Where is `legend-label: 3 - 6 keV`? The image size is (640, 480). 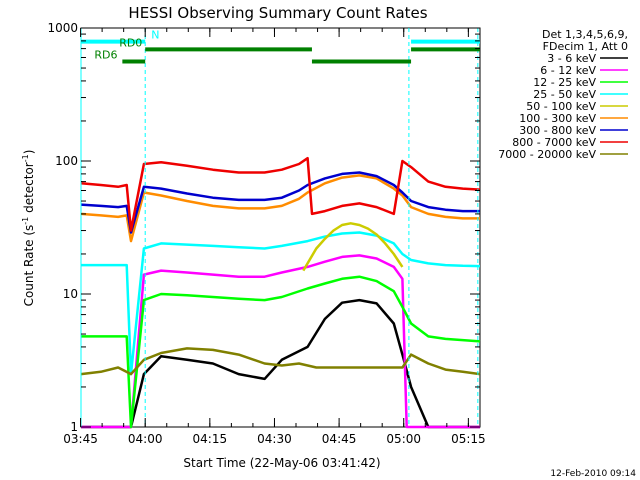 legend-label: 3 - 6 keV is located at coordinates (571, 58).